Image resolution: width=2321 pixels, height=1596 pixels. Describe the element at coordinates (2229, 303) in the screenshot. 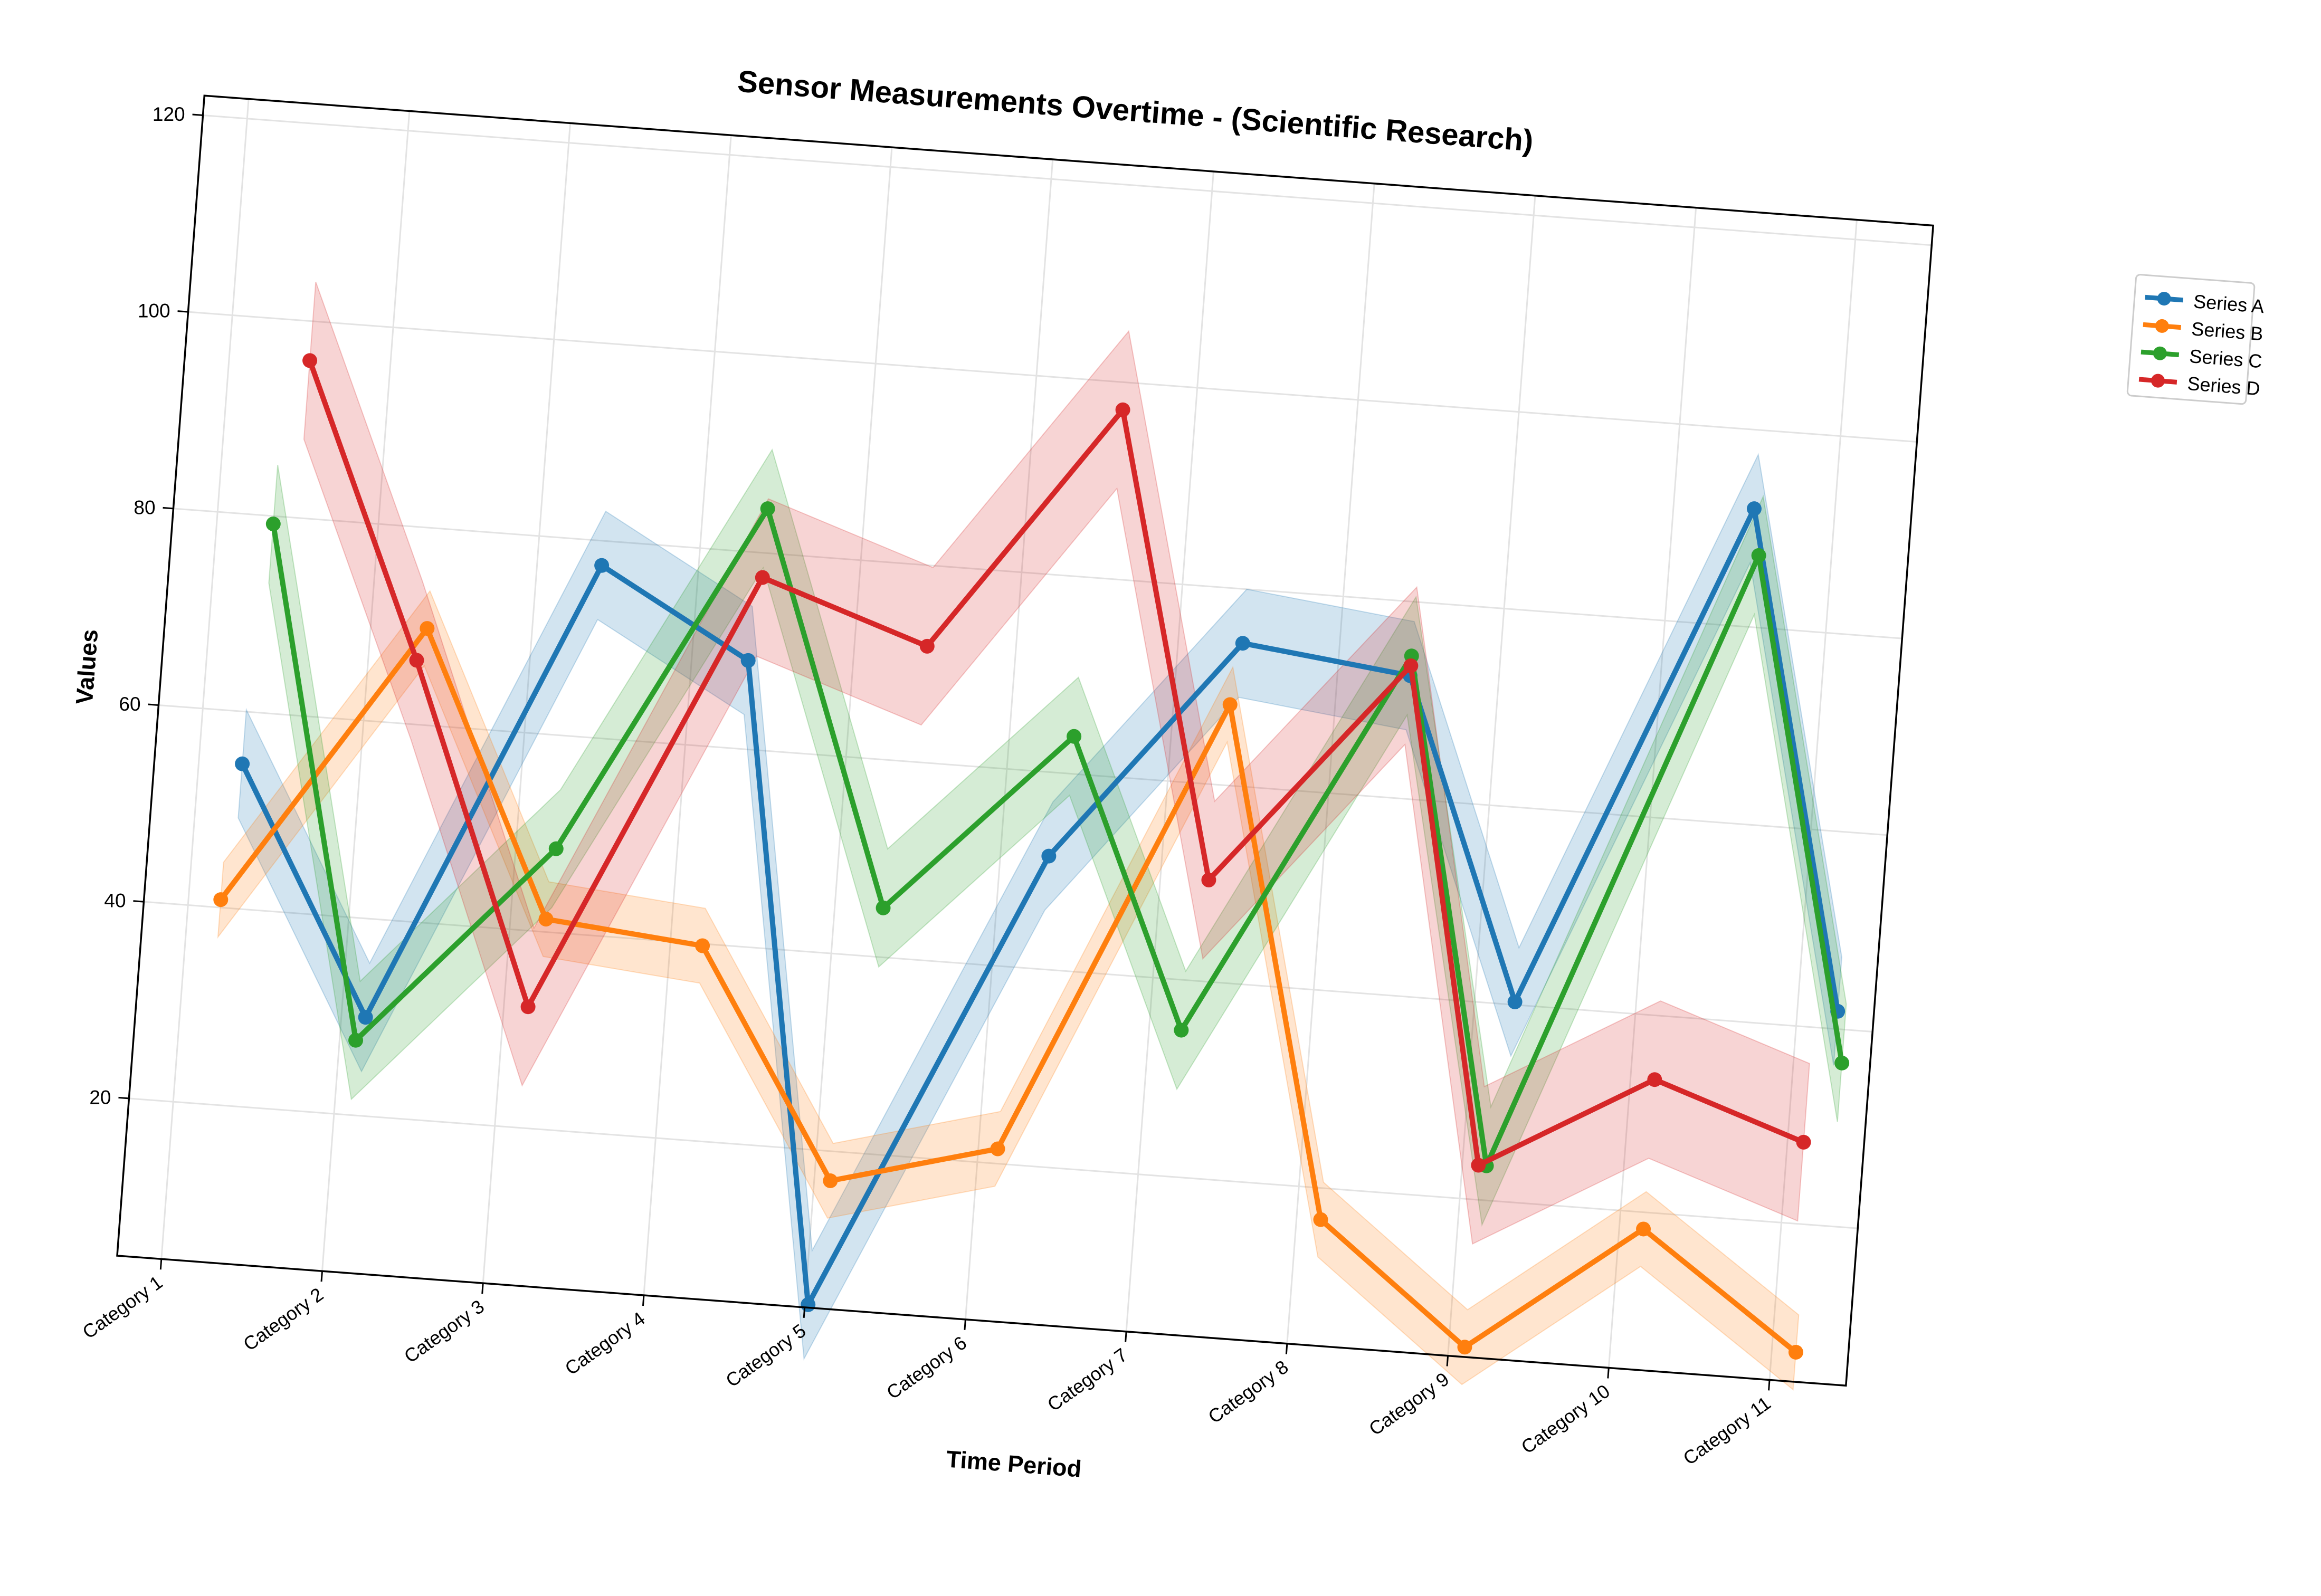

I see `legend-label: Series A` at that location.